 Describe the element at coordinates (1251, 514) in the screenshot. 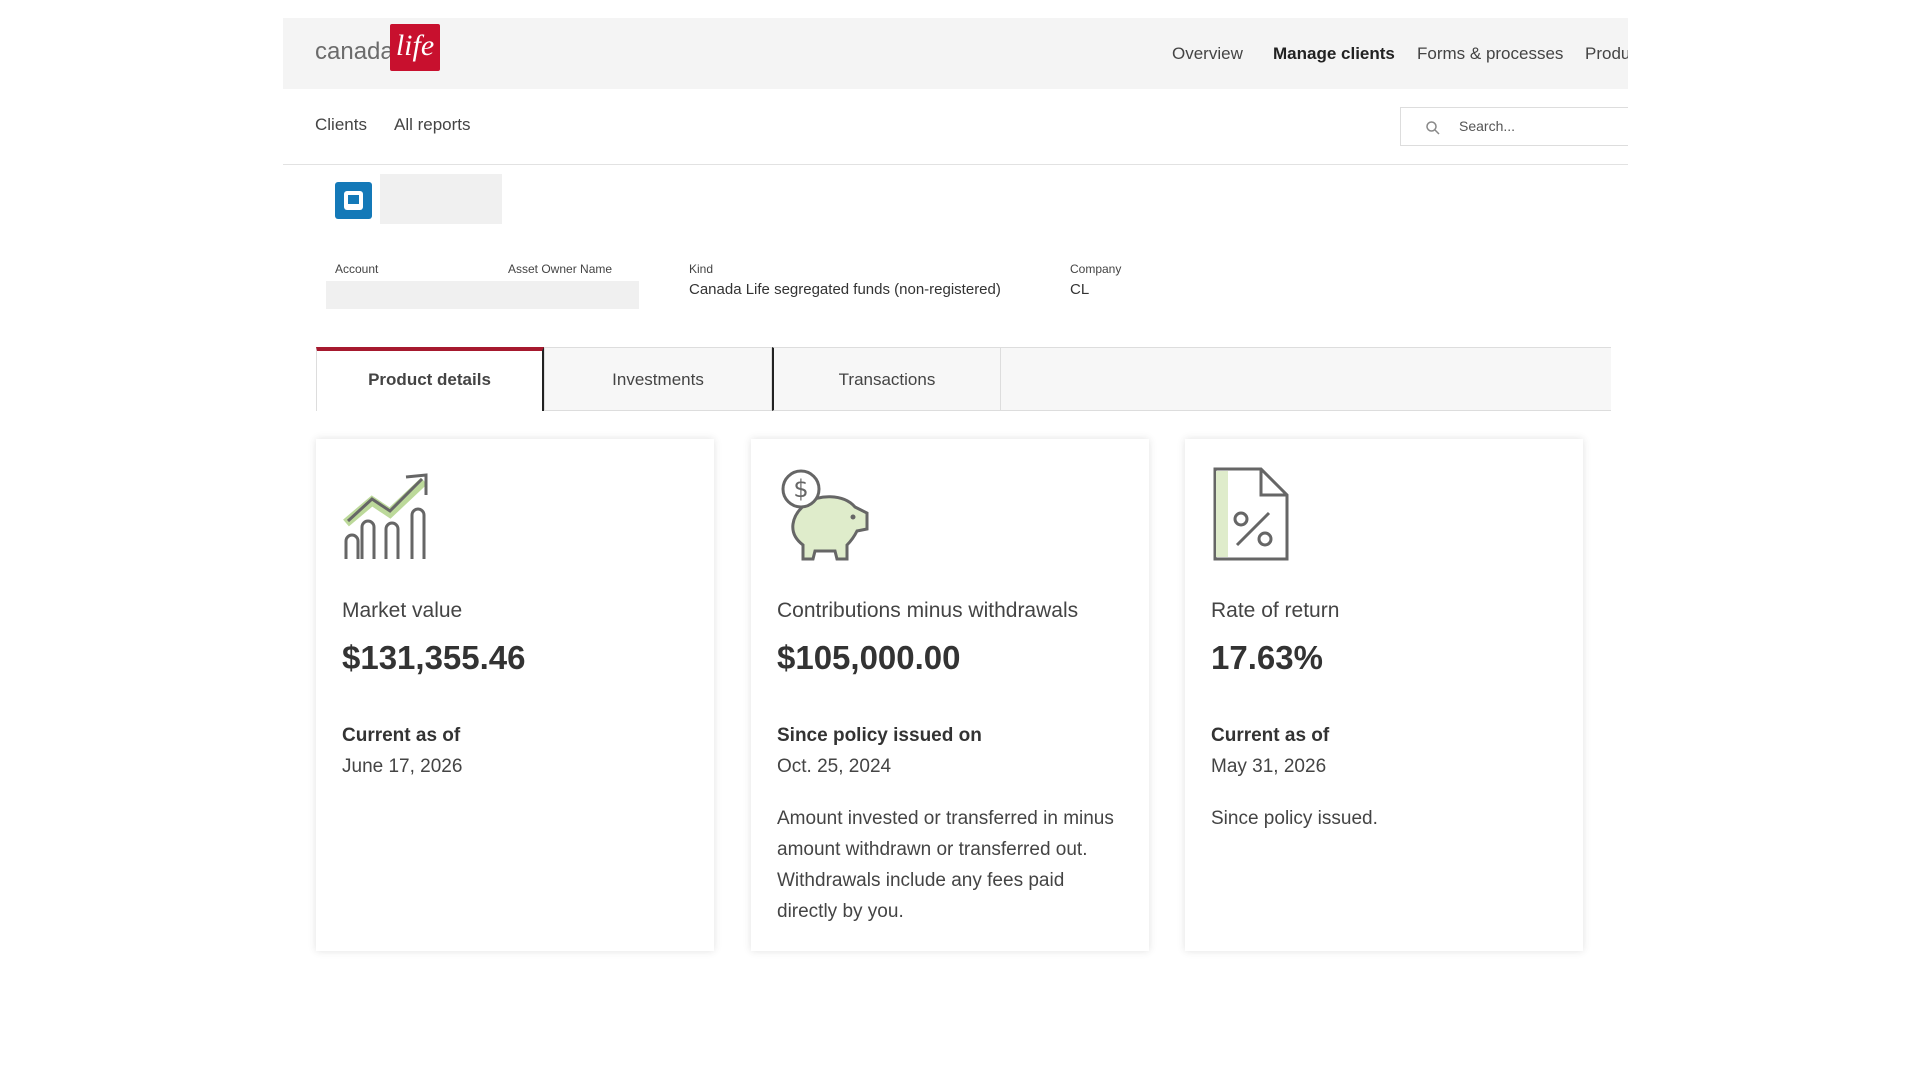

I see `document-percent-icon` at that location.